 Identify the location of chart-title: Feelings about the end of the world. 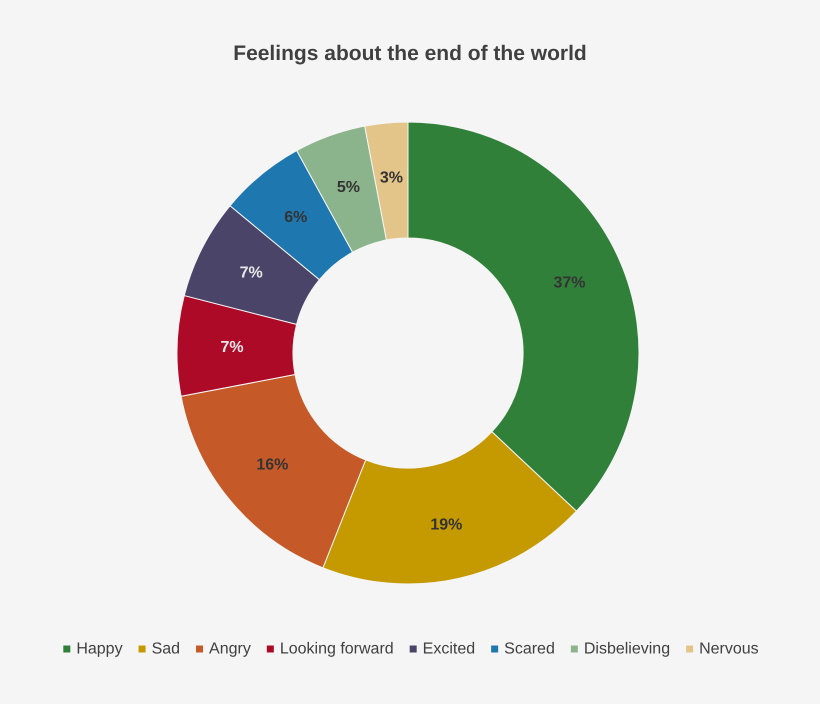
(410, 53).